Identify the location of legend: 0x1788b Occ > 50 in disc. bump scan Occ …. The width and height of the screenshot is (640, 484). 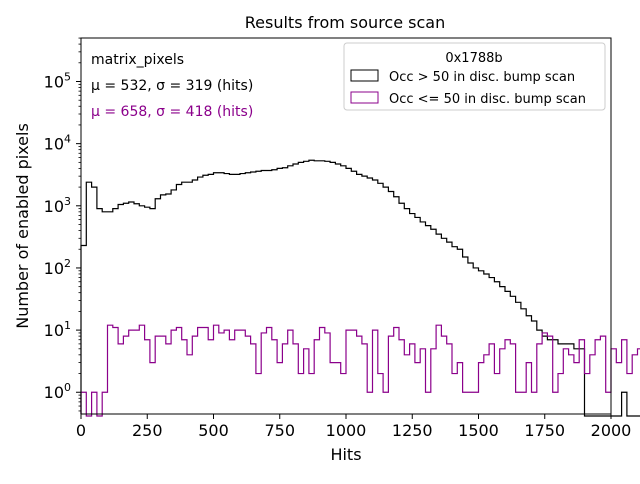
(474, 76).